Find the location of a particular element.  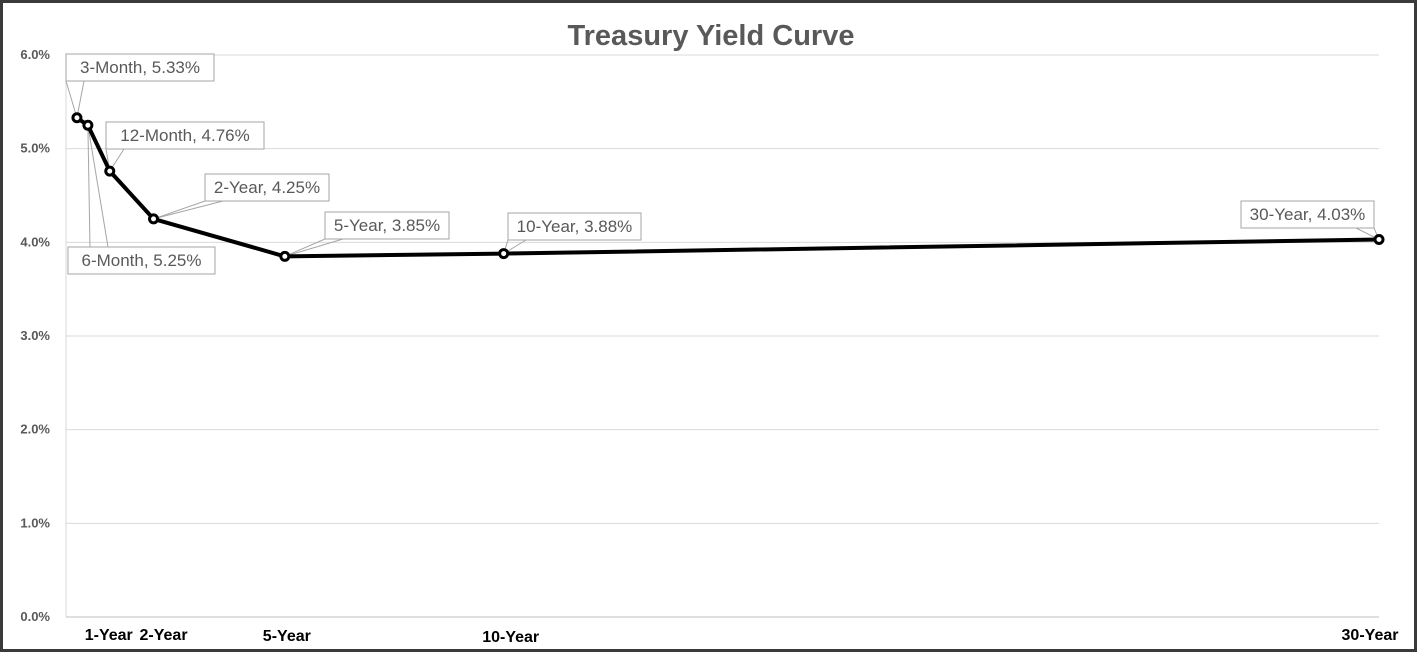

y-axis: 0.0% 1.0% 2.0% 3.0% 4.0% 5.0% 6.0% is located at coordinates (35, 335).